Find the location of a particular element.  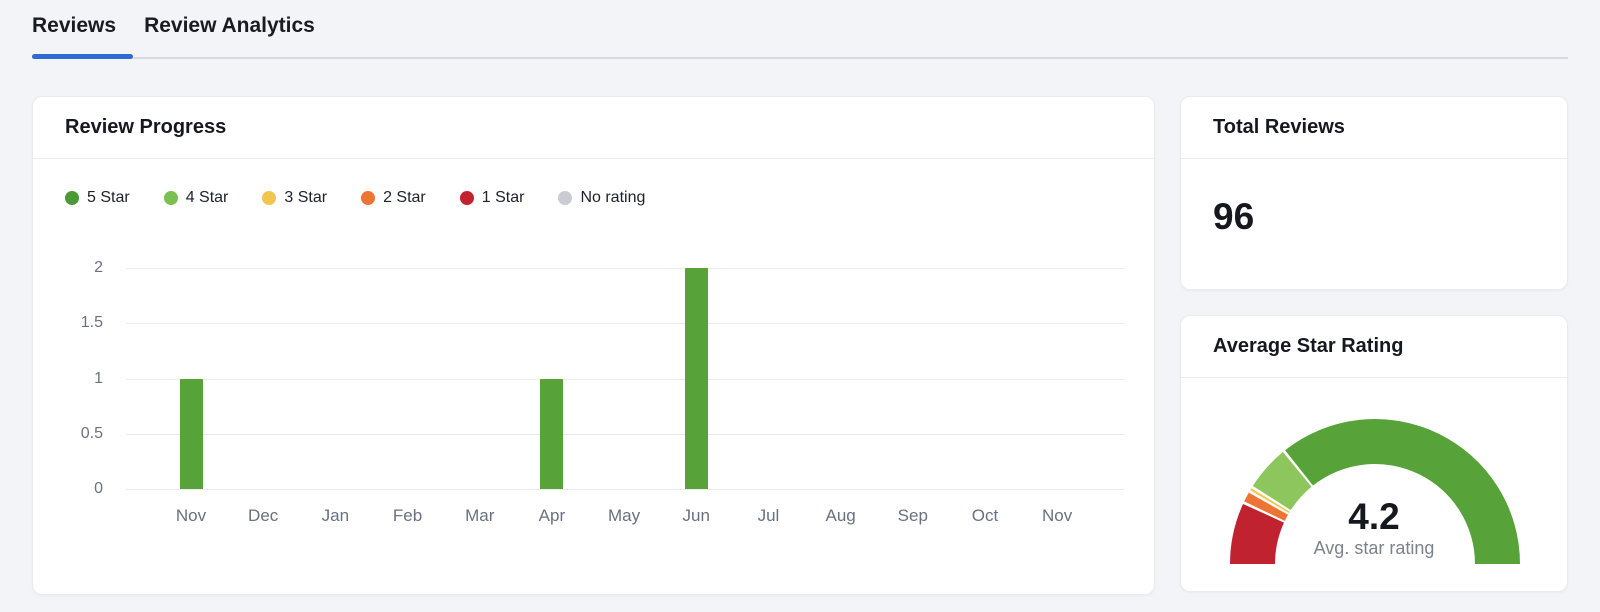

x-axis-tick-label: Jun is located at coordinates (696, 515).